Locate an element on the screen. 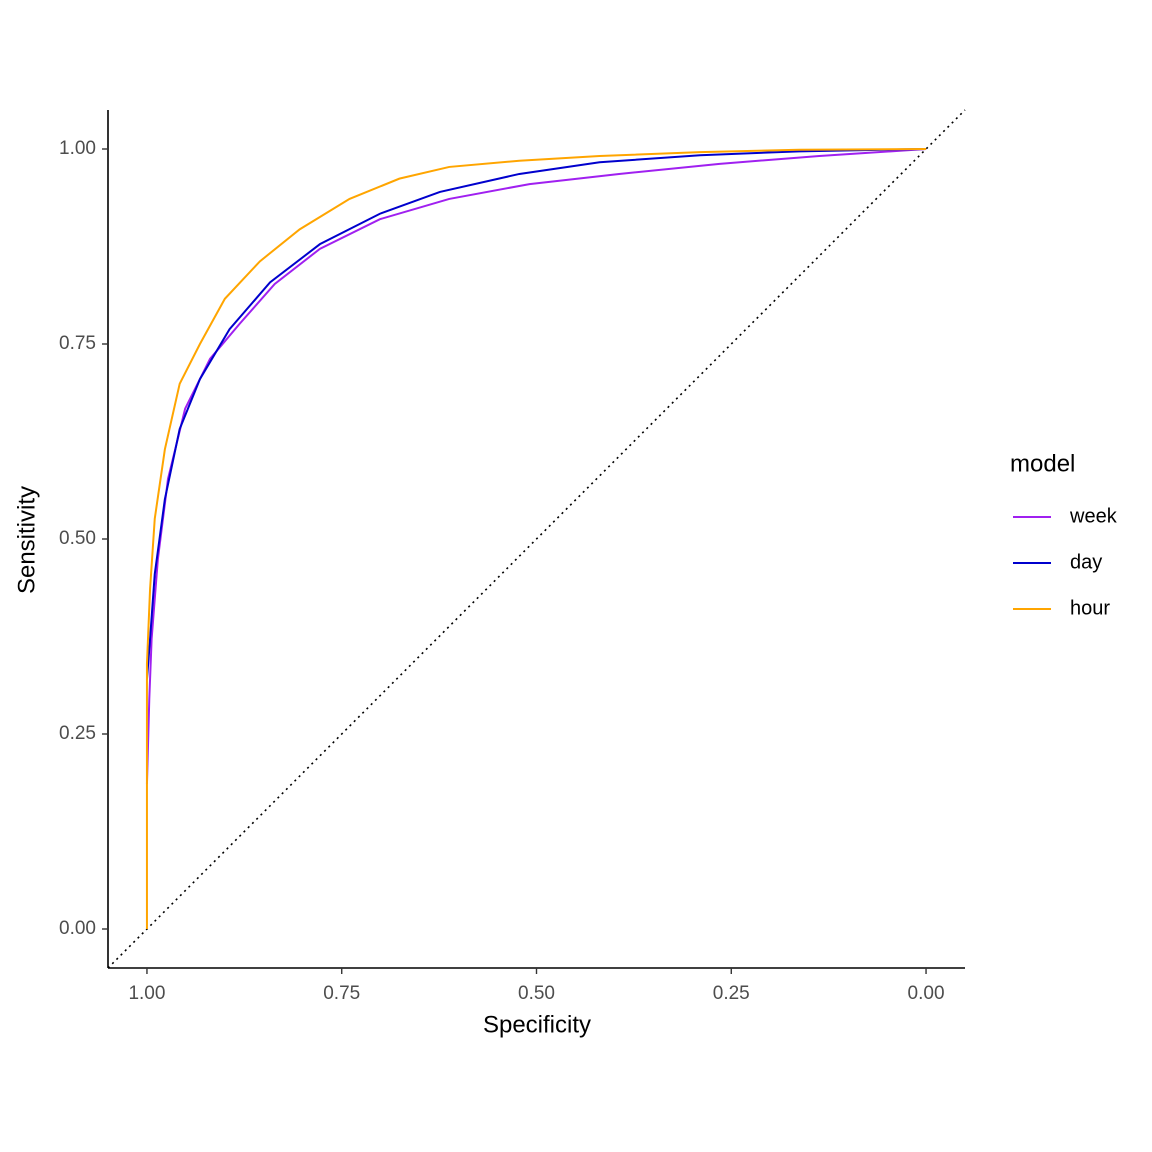 This screenshot has width=1152, height=1152. x-tick-label: 1.00 is located at coordinates (146, 993).